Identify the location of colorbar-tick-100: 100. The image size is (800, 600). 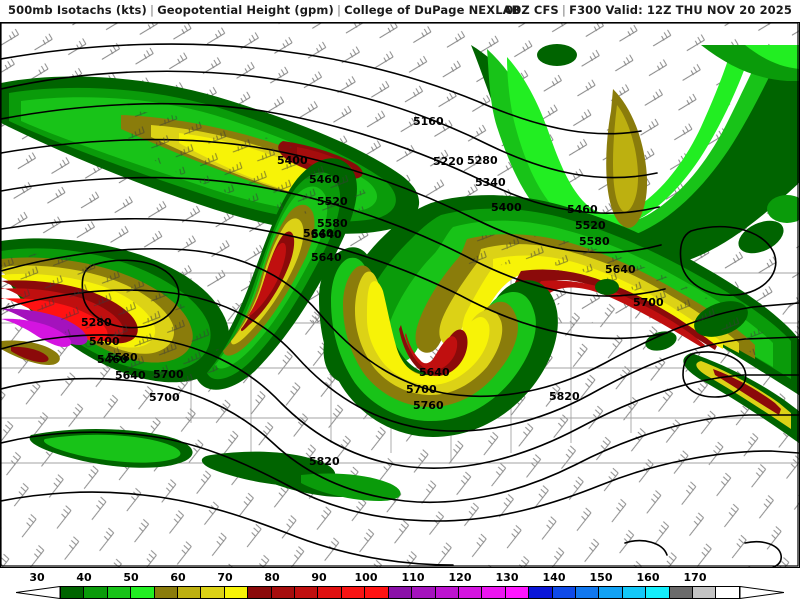
(366, 577).